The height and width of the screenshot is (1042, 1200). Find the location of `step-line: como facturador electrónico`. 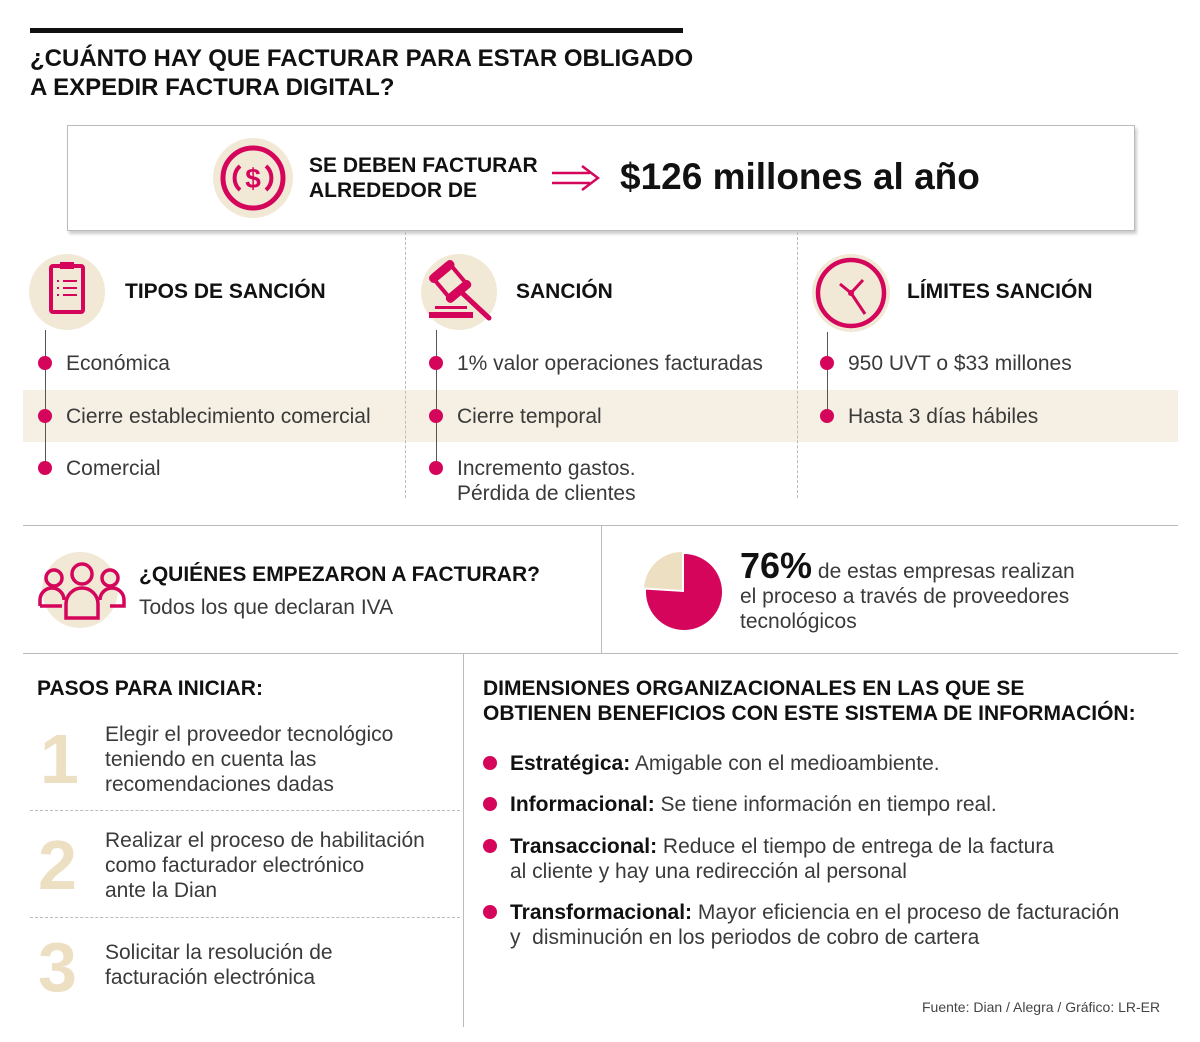

step-line: como facturador electrónico is located at coordinates (235, 865).